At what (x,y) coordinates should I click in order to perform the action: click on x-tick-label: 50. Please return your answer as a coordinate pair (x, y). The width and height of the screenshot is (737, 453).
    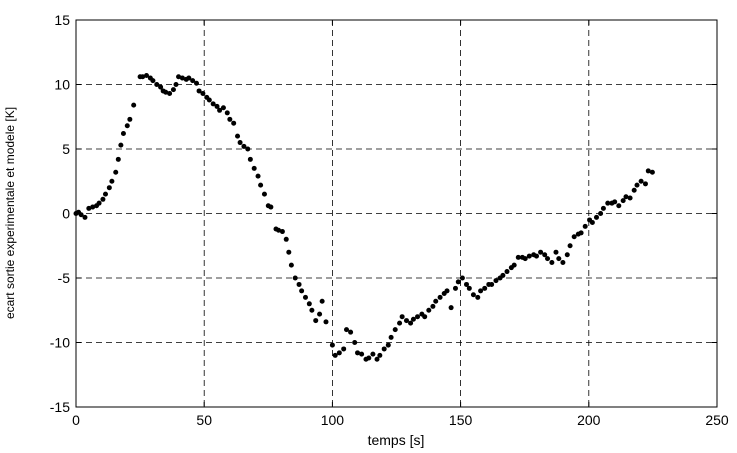
    Looking at the image, I should click on (204, 420).